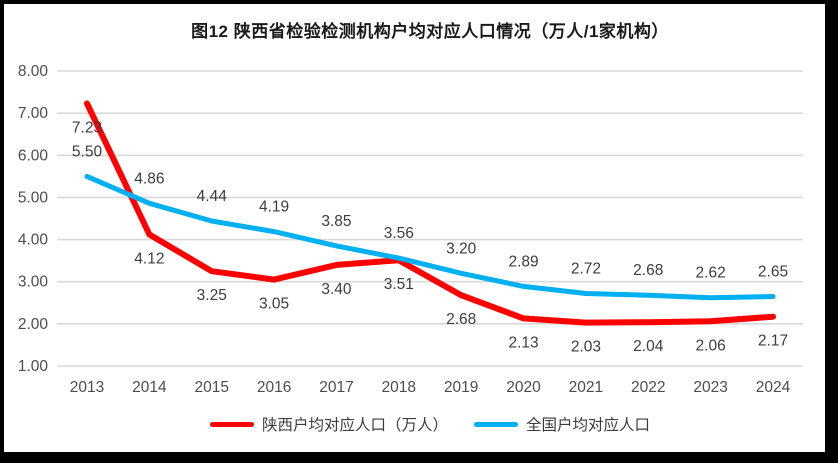 The width and height of the screenshot is (838, 463). What do you see at coordinates (149, 178) in the screenshot?
I see `data-label: 4.86` at bounding box center [149, 178].